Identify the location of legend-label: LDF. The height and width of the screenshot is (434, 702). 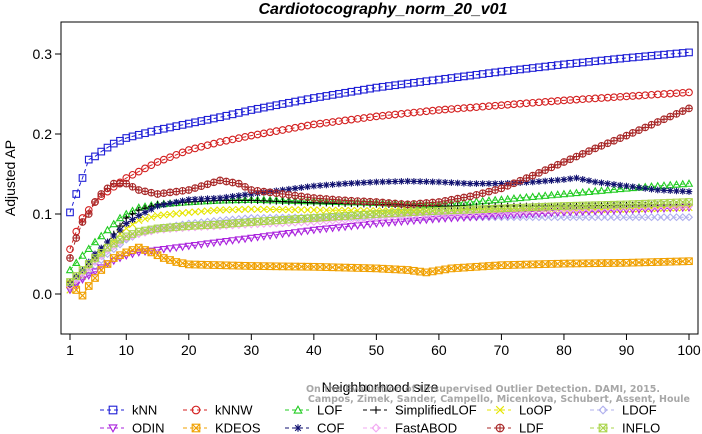
(531, 427).